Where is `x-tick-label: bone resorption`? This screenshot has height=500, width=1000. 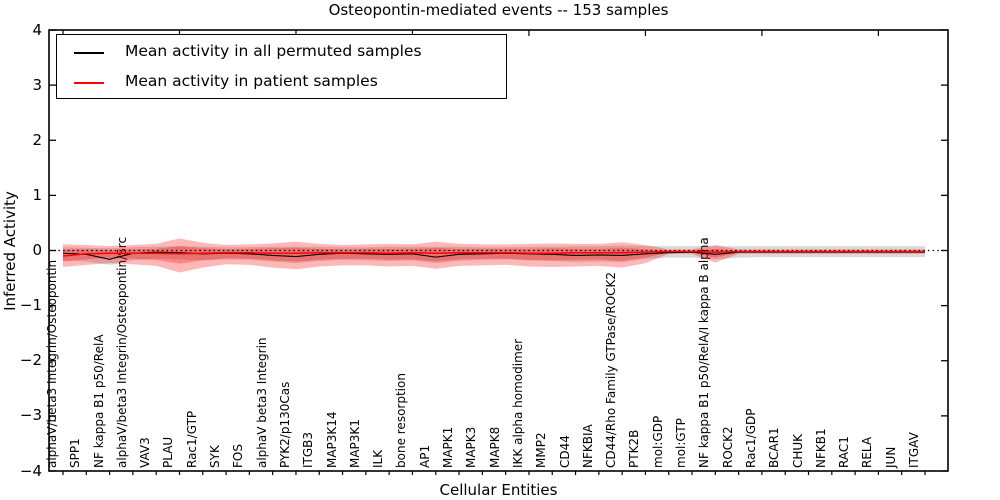
x-tick-label: bone resorption is located at coordinates (401, 420).